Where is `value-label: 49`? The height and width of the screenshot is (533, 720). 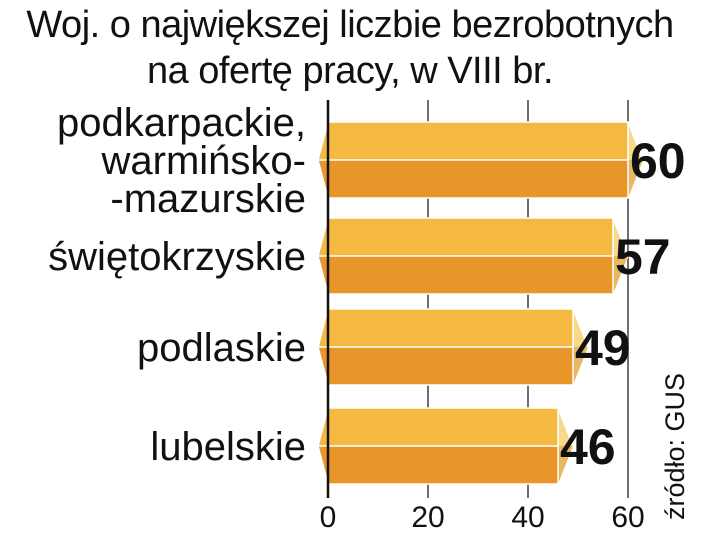 value-label: 49 is located at coordinates (603, 348).